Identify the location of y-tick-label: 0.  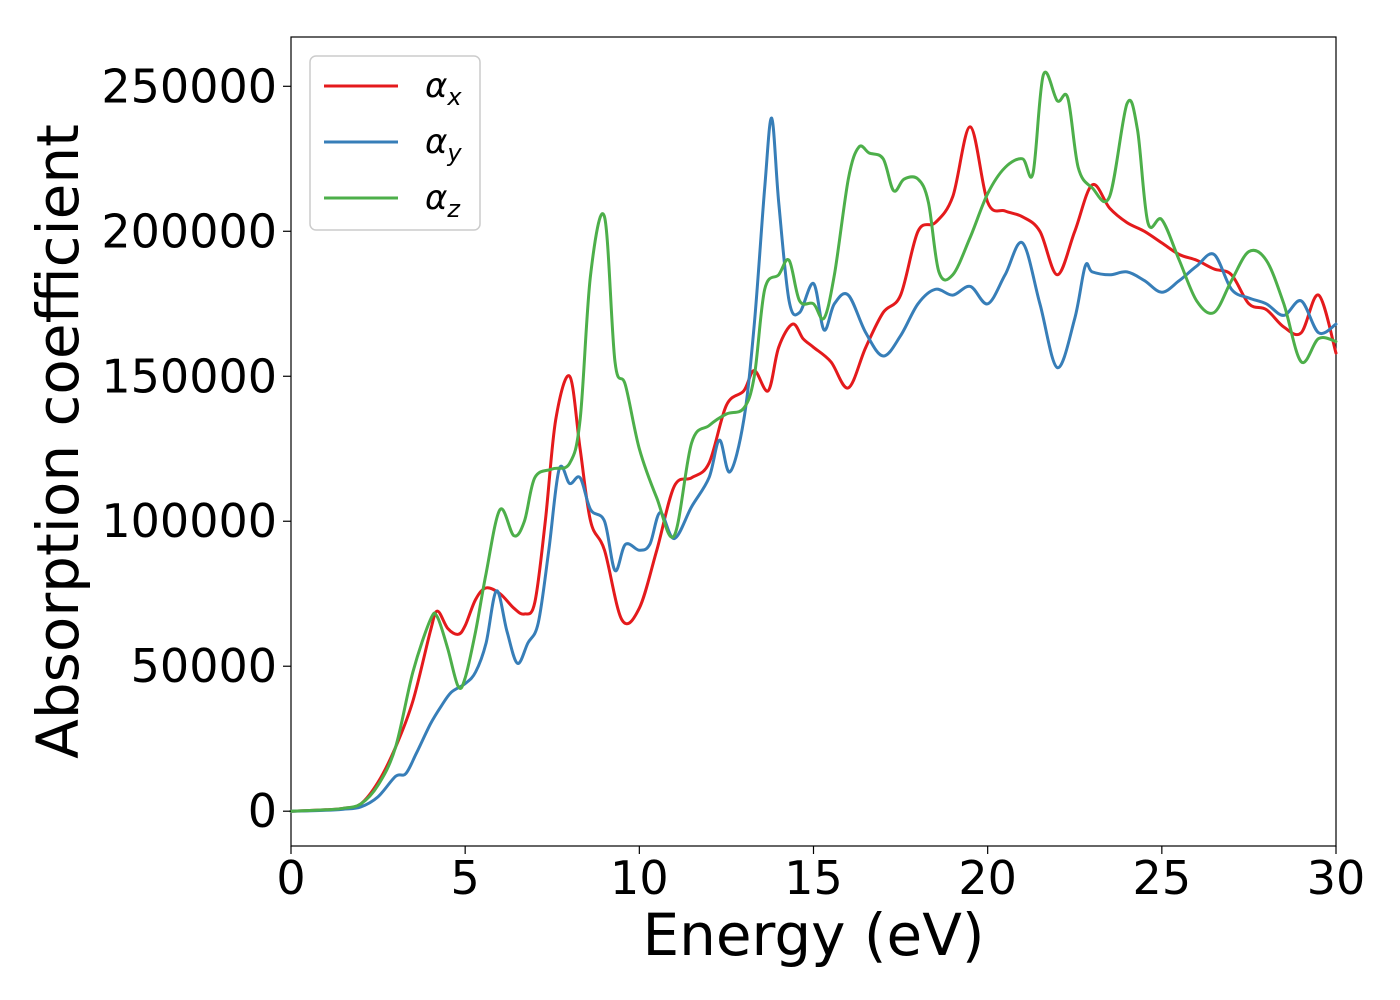
(262, 811).